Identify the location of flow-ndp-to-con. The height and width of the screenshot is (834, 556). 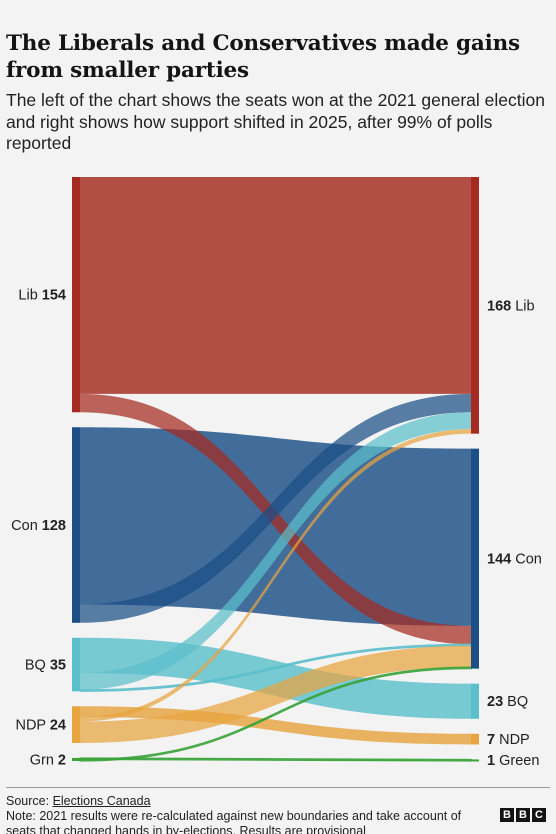
(275, 694).